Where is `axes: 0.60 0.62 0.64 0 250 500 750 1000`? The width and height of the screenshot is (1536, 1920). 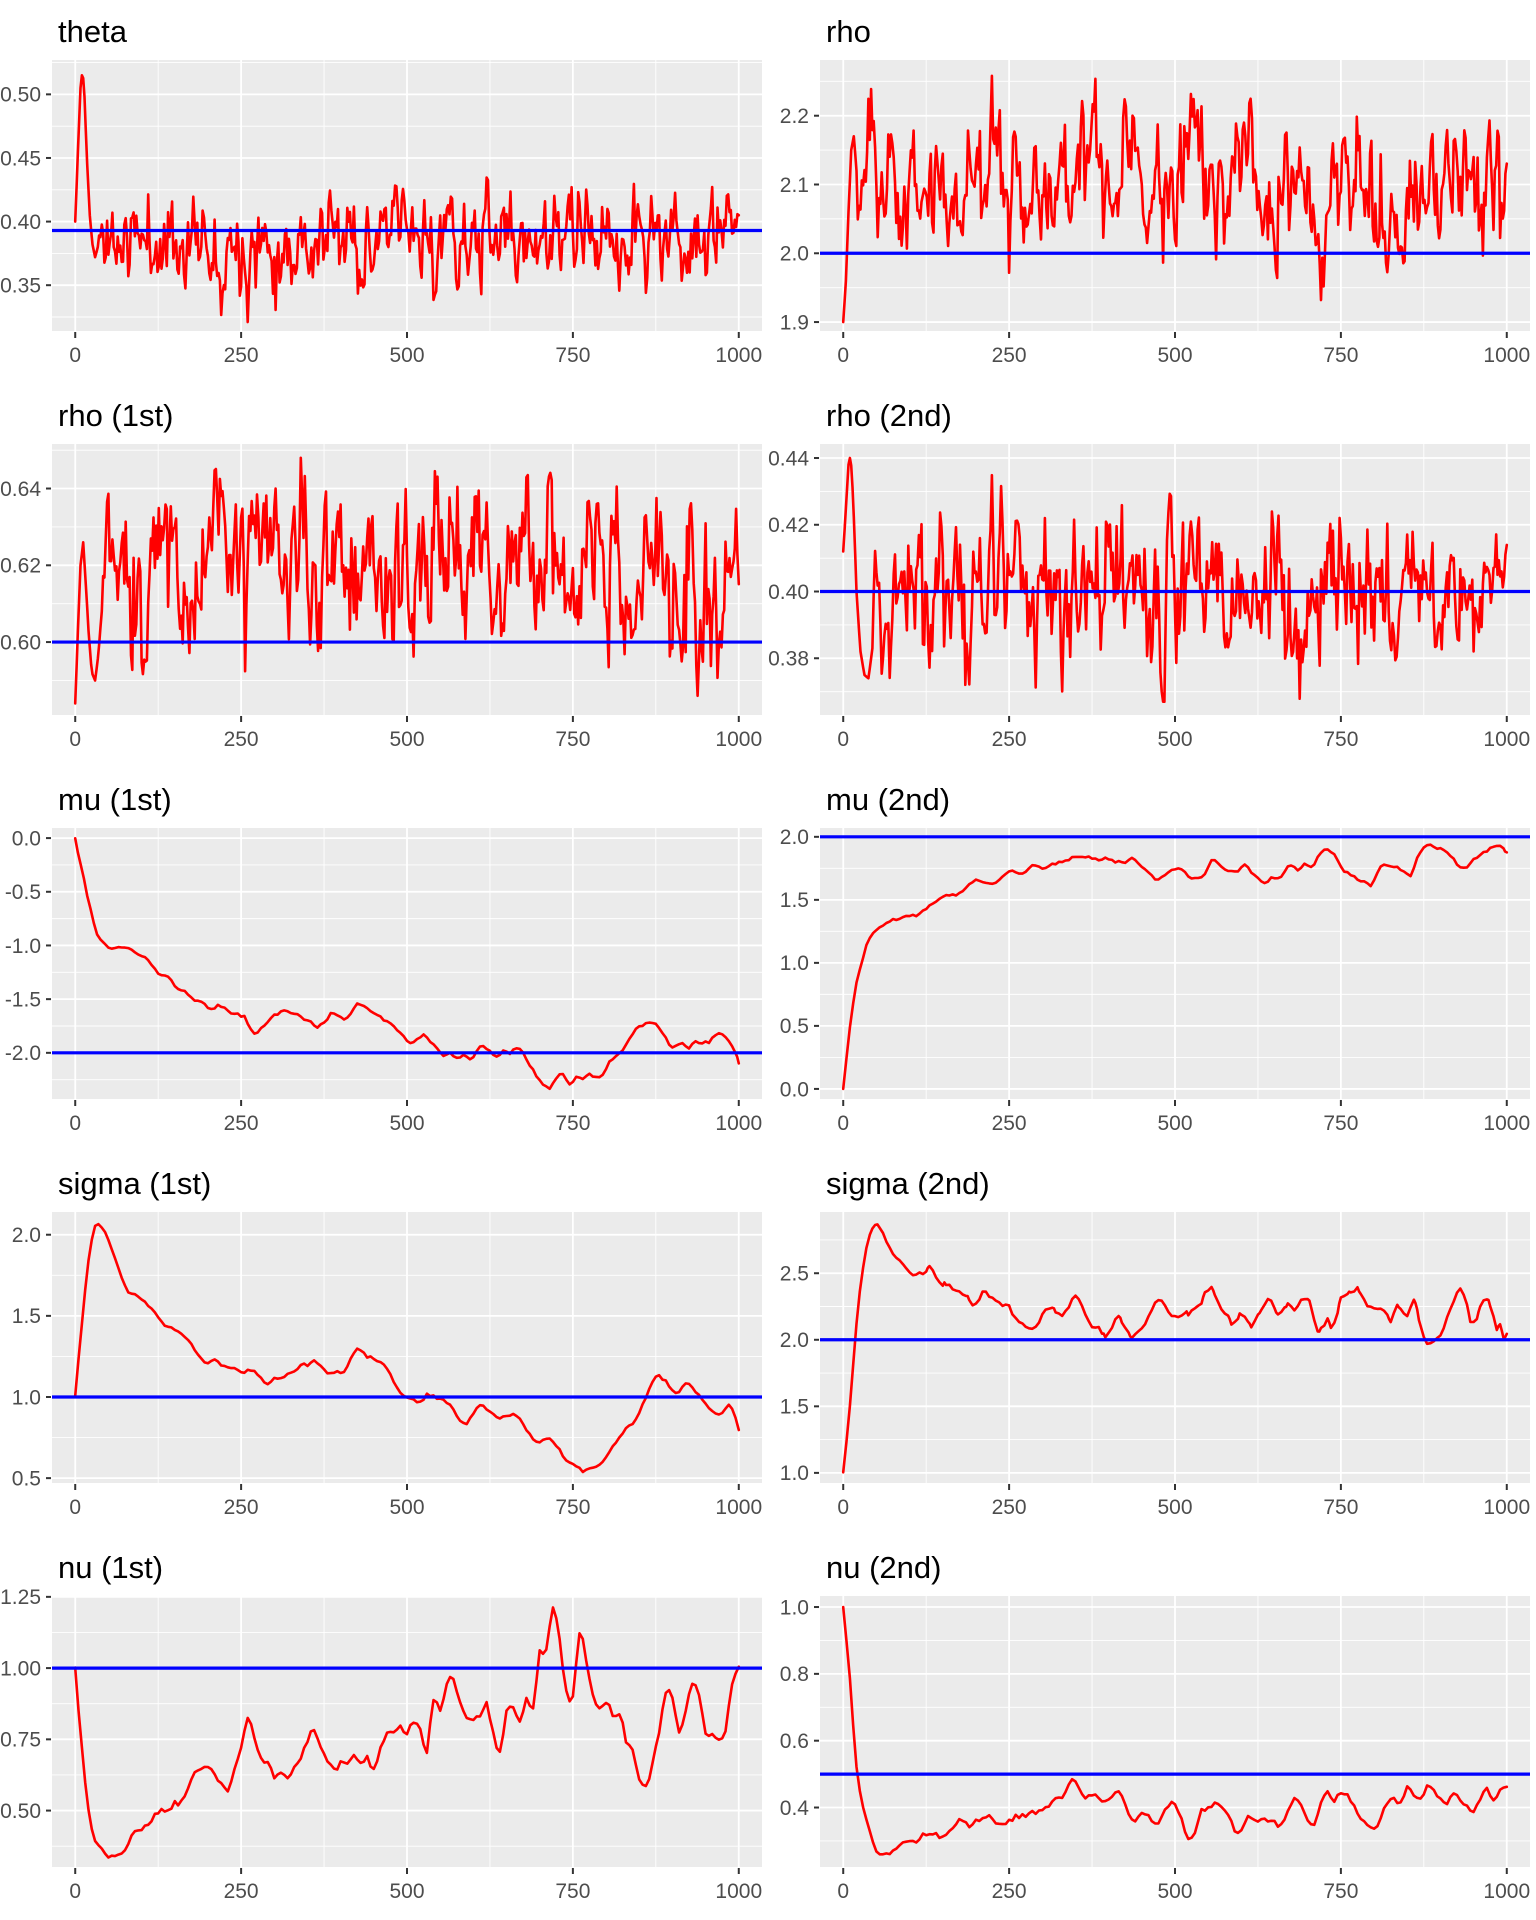
axes: 0.60 0.62 0.64 0 250 500 750 1000 is located at coordinates (381, 614).